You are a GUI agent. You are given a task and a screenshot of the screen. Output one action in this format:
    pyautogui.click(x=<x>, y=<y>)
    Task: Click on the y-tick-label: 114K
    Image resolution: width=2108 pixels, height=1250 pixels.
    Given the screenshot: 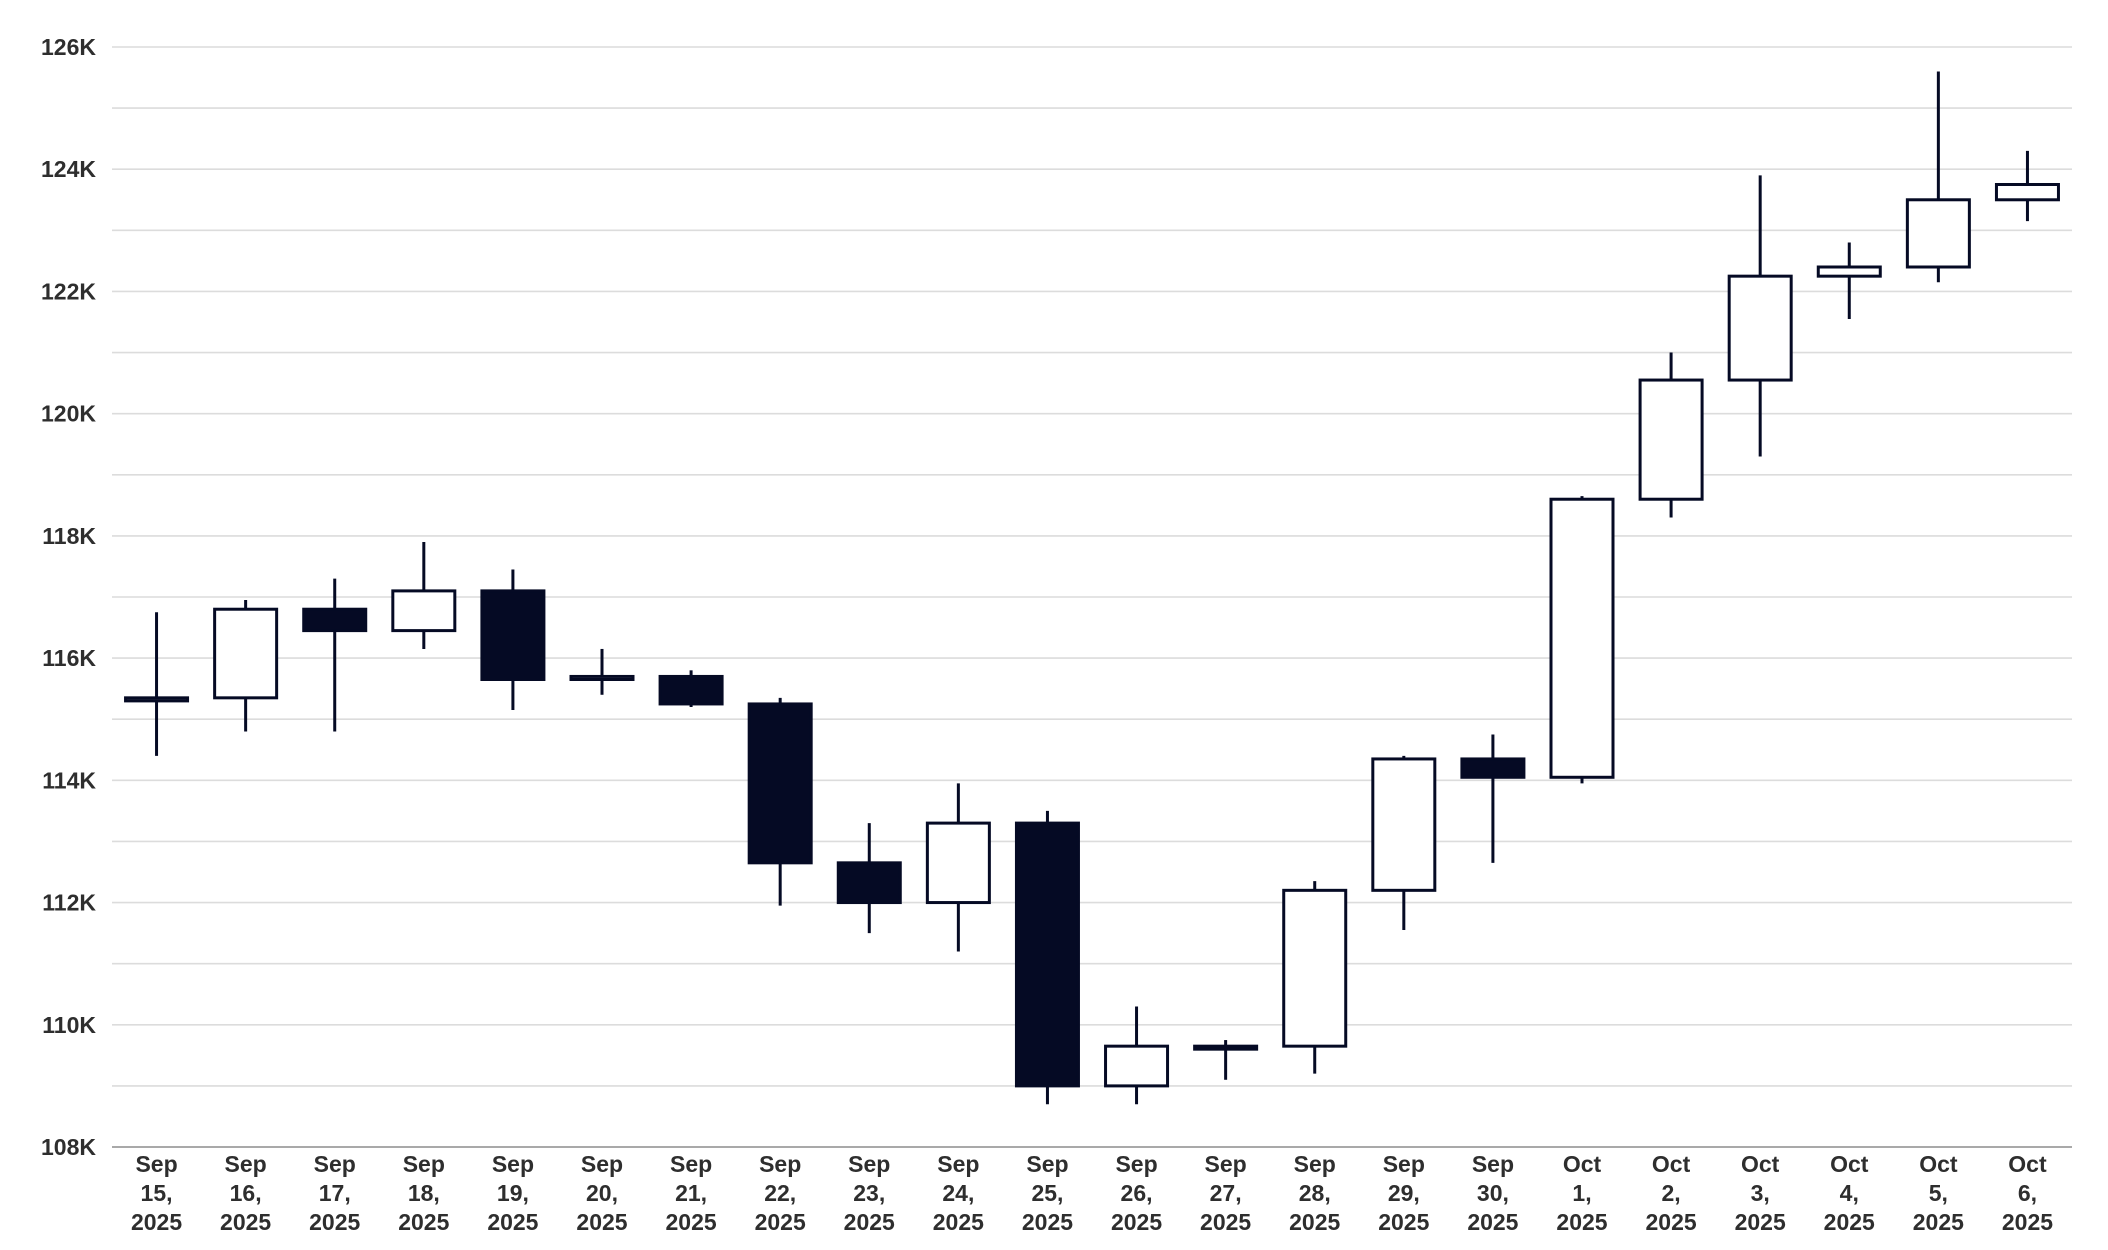 What is the action you would take?
    pyautogui.click(x=69, y=780)
    